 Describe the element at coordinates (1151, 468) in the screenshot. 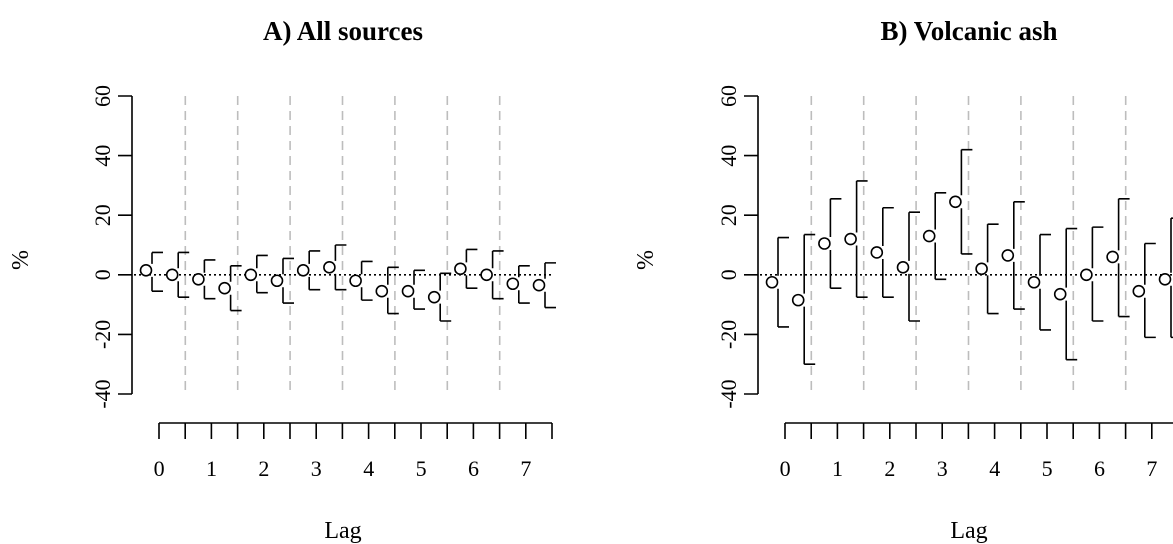

I see `x-tick-label: 7` at that location.